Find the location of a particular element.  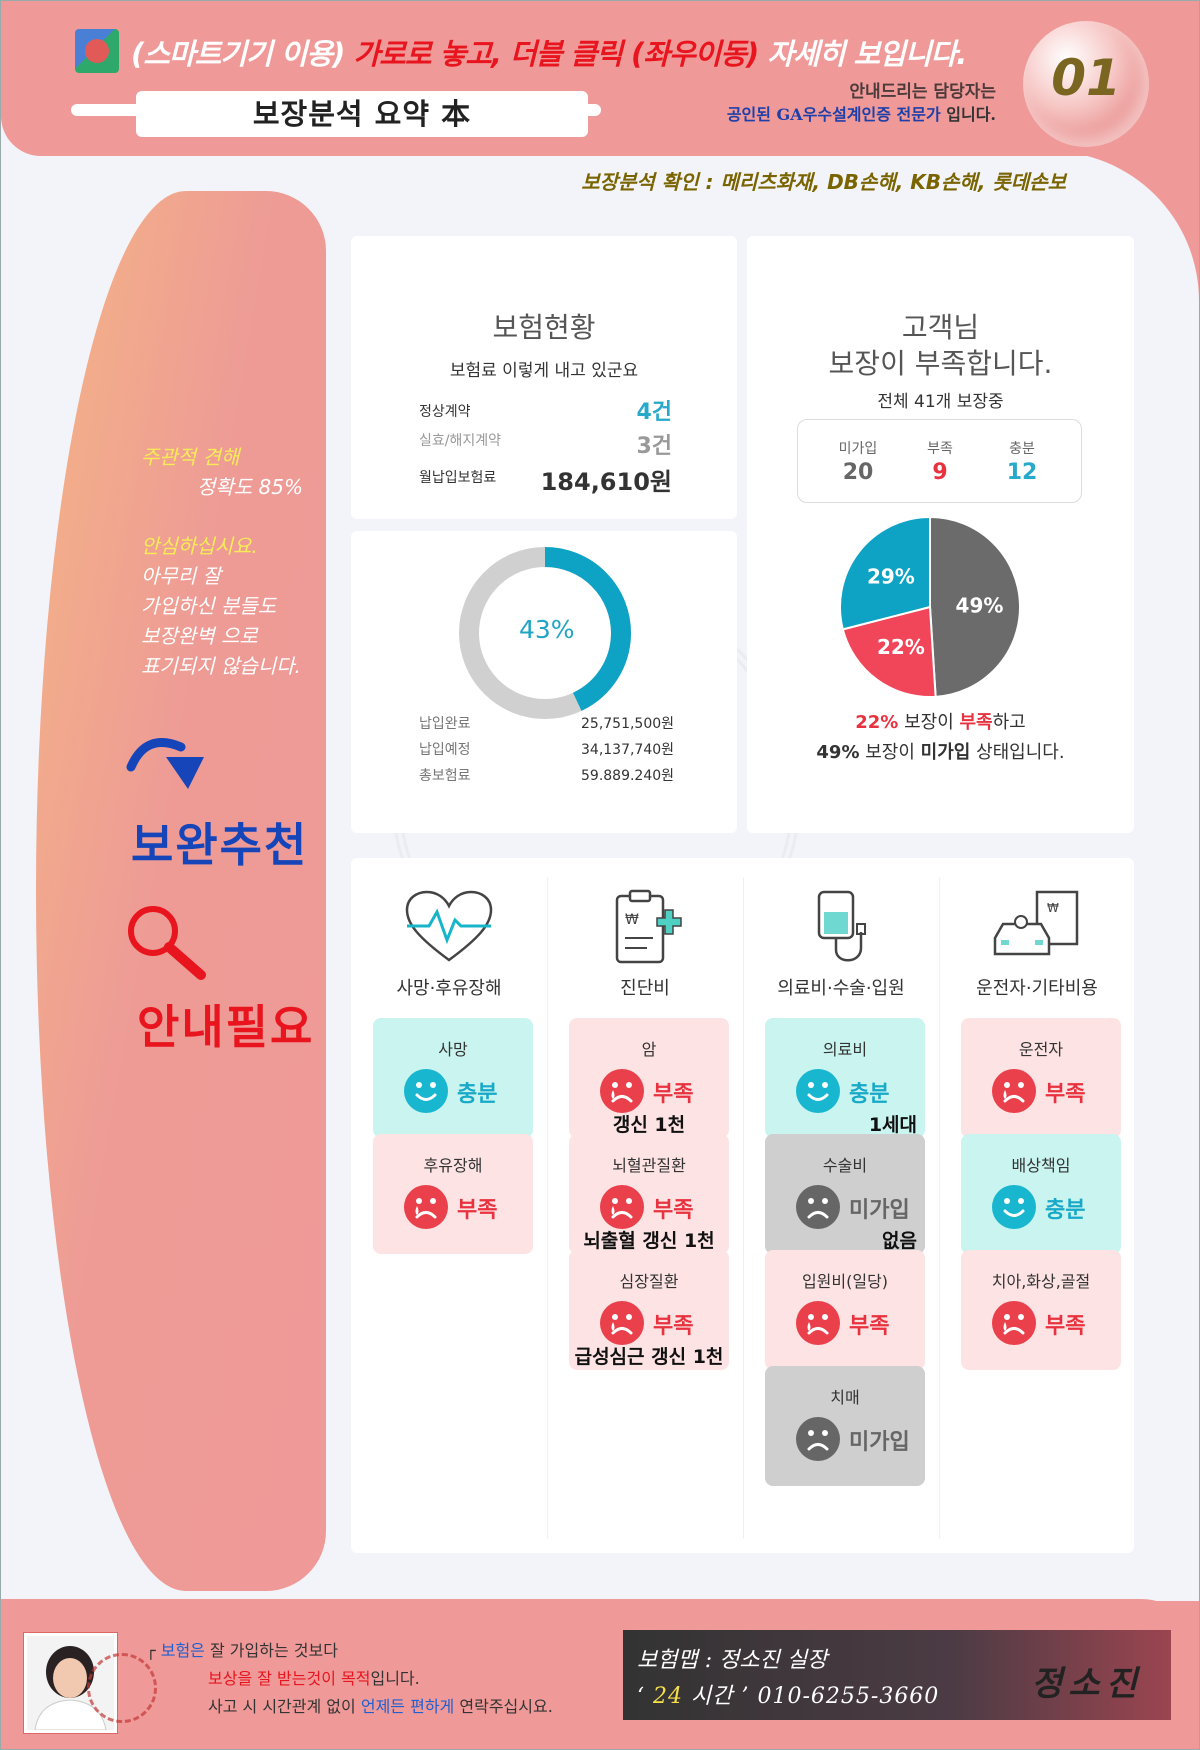

quote-highlight: 보험은 is located at coordinates (182, 1650).